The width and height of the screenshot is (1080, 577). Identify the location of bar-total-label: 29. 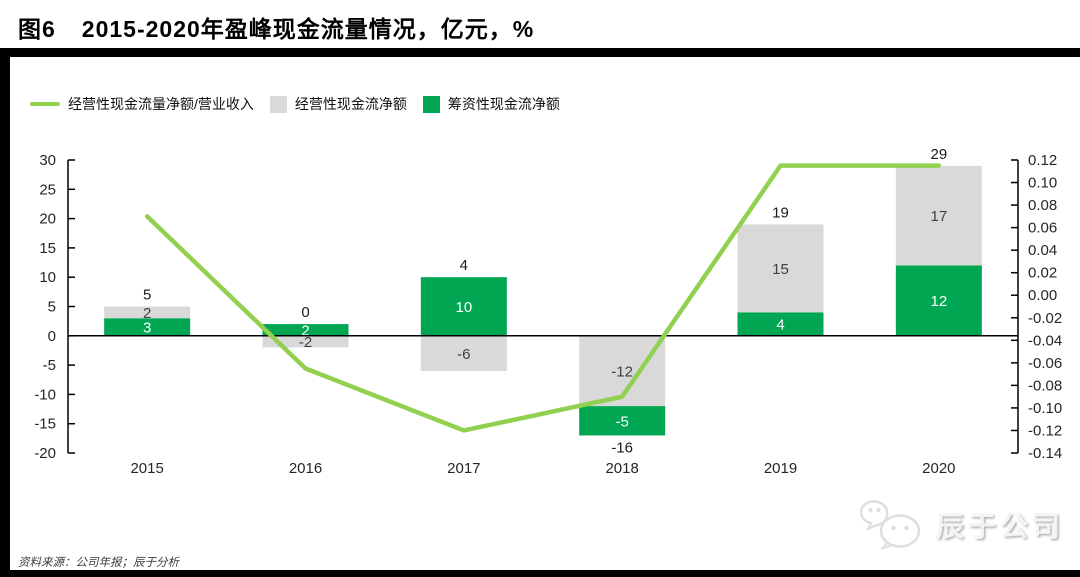
(938, 154).